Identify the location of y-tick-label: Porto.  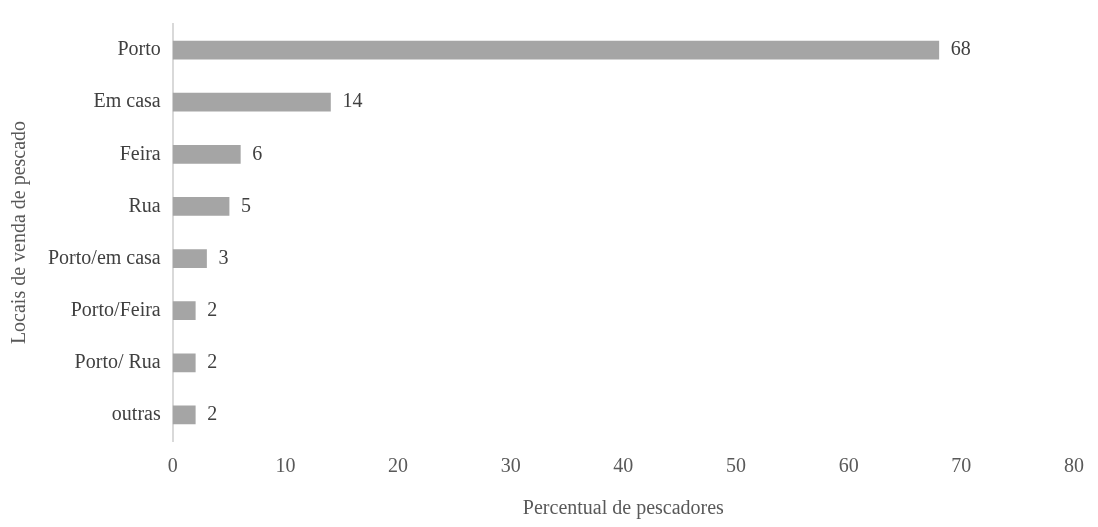
(139, 48).